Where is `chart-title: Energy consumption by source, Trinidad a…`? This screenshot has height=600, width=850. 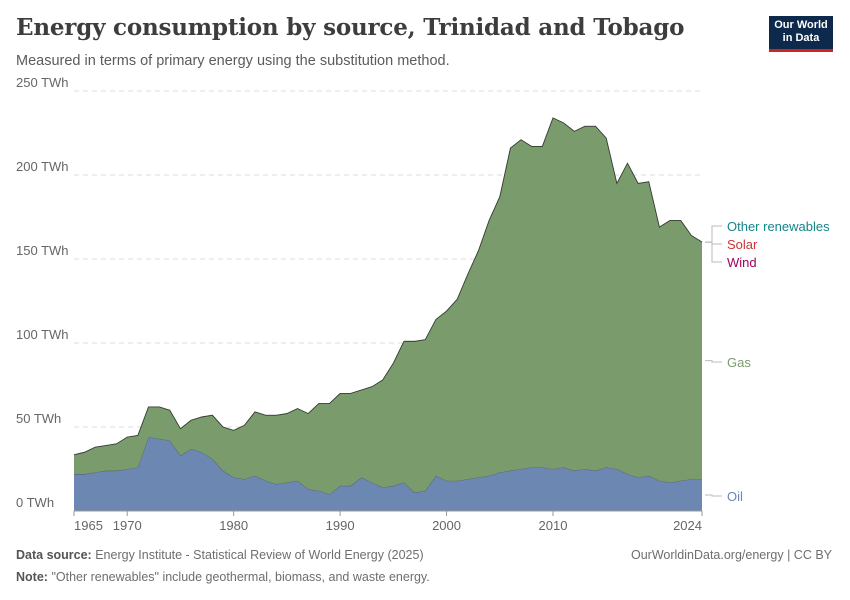 chart-title: Energy consumption by source, Trinidad a… is located at coordinates (350, 27).